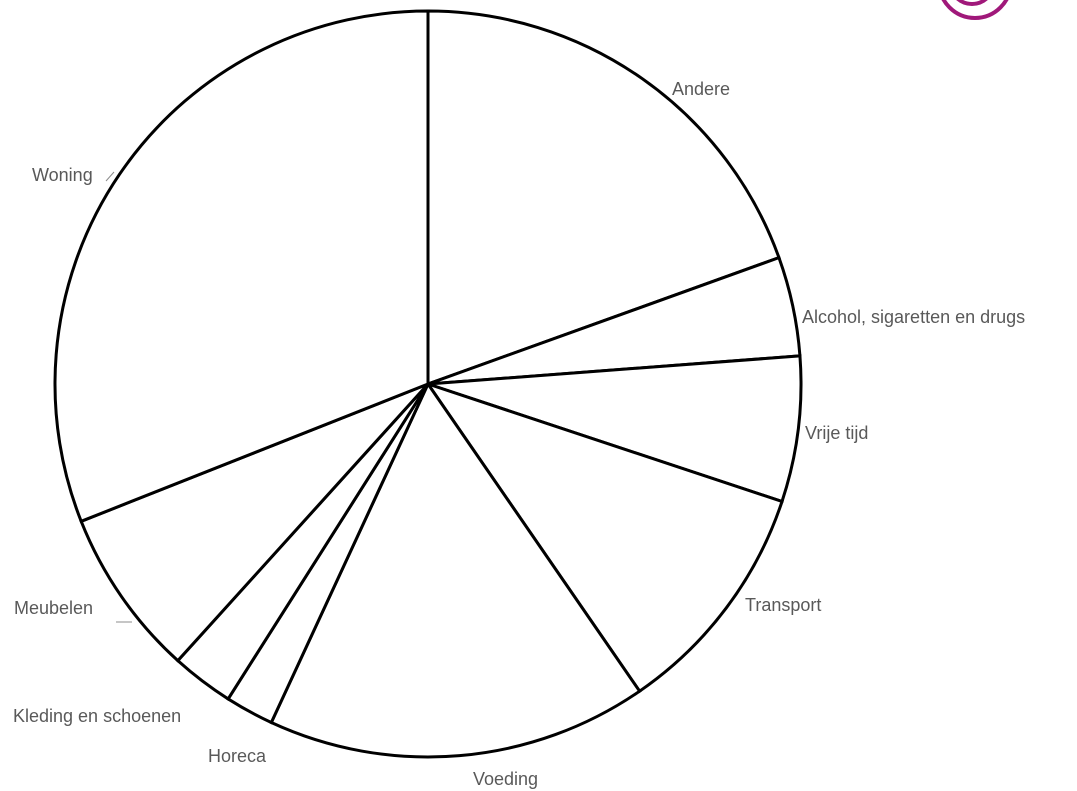 The width and height of the screenshot is (1077, 791). What do you see at coordinates (701, 89) in the screenshot?
I see `slice-label-andere: Andere` at bounding box center [701, 89].